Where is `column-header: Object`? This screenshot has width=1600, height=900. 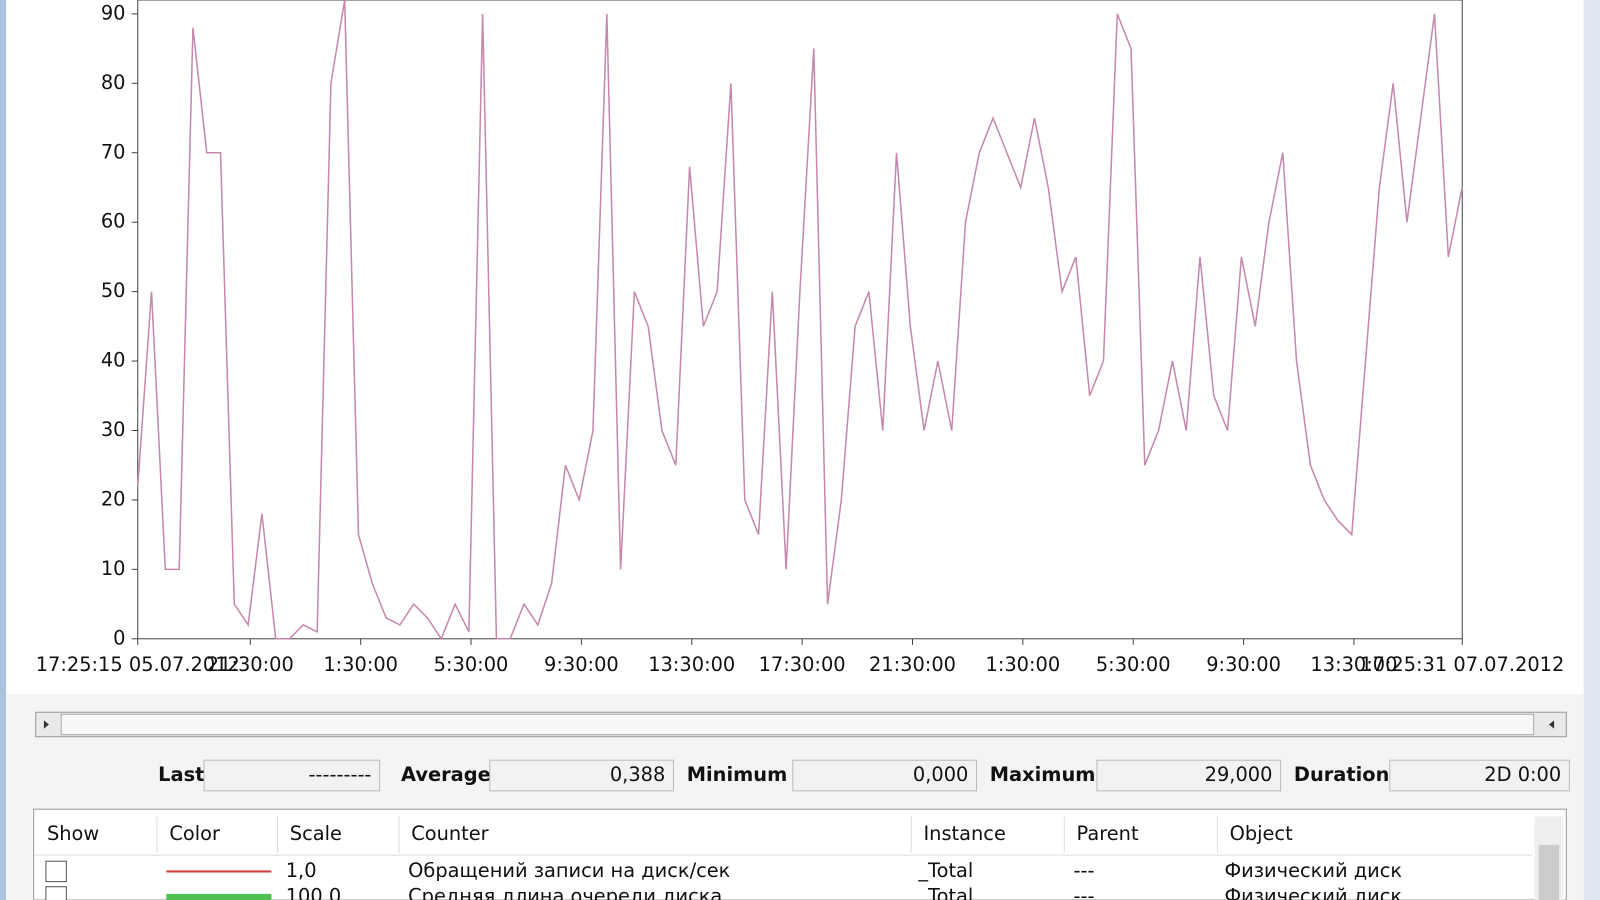 column-header: Object is located at coordinates (1262, 833).